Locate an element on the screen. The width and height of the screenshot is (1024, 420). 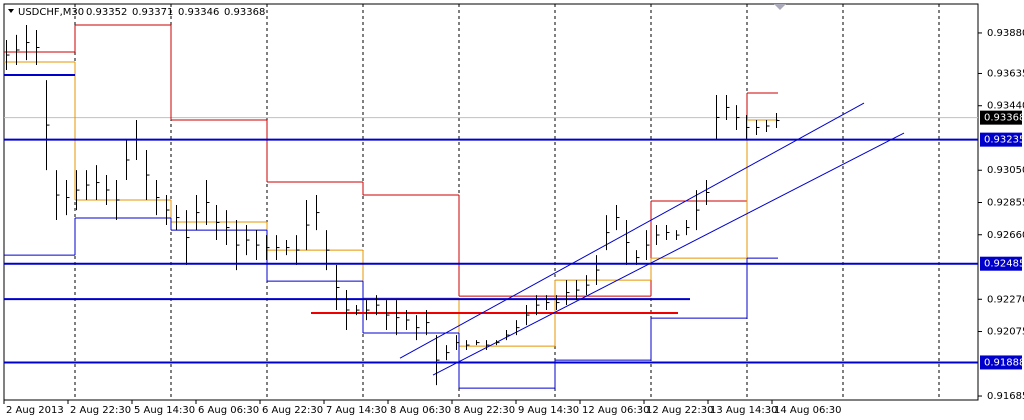
x-tick-label: 9 Aug 14:30 is located at coordinates (548, 410).